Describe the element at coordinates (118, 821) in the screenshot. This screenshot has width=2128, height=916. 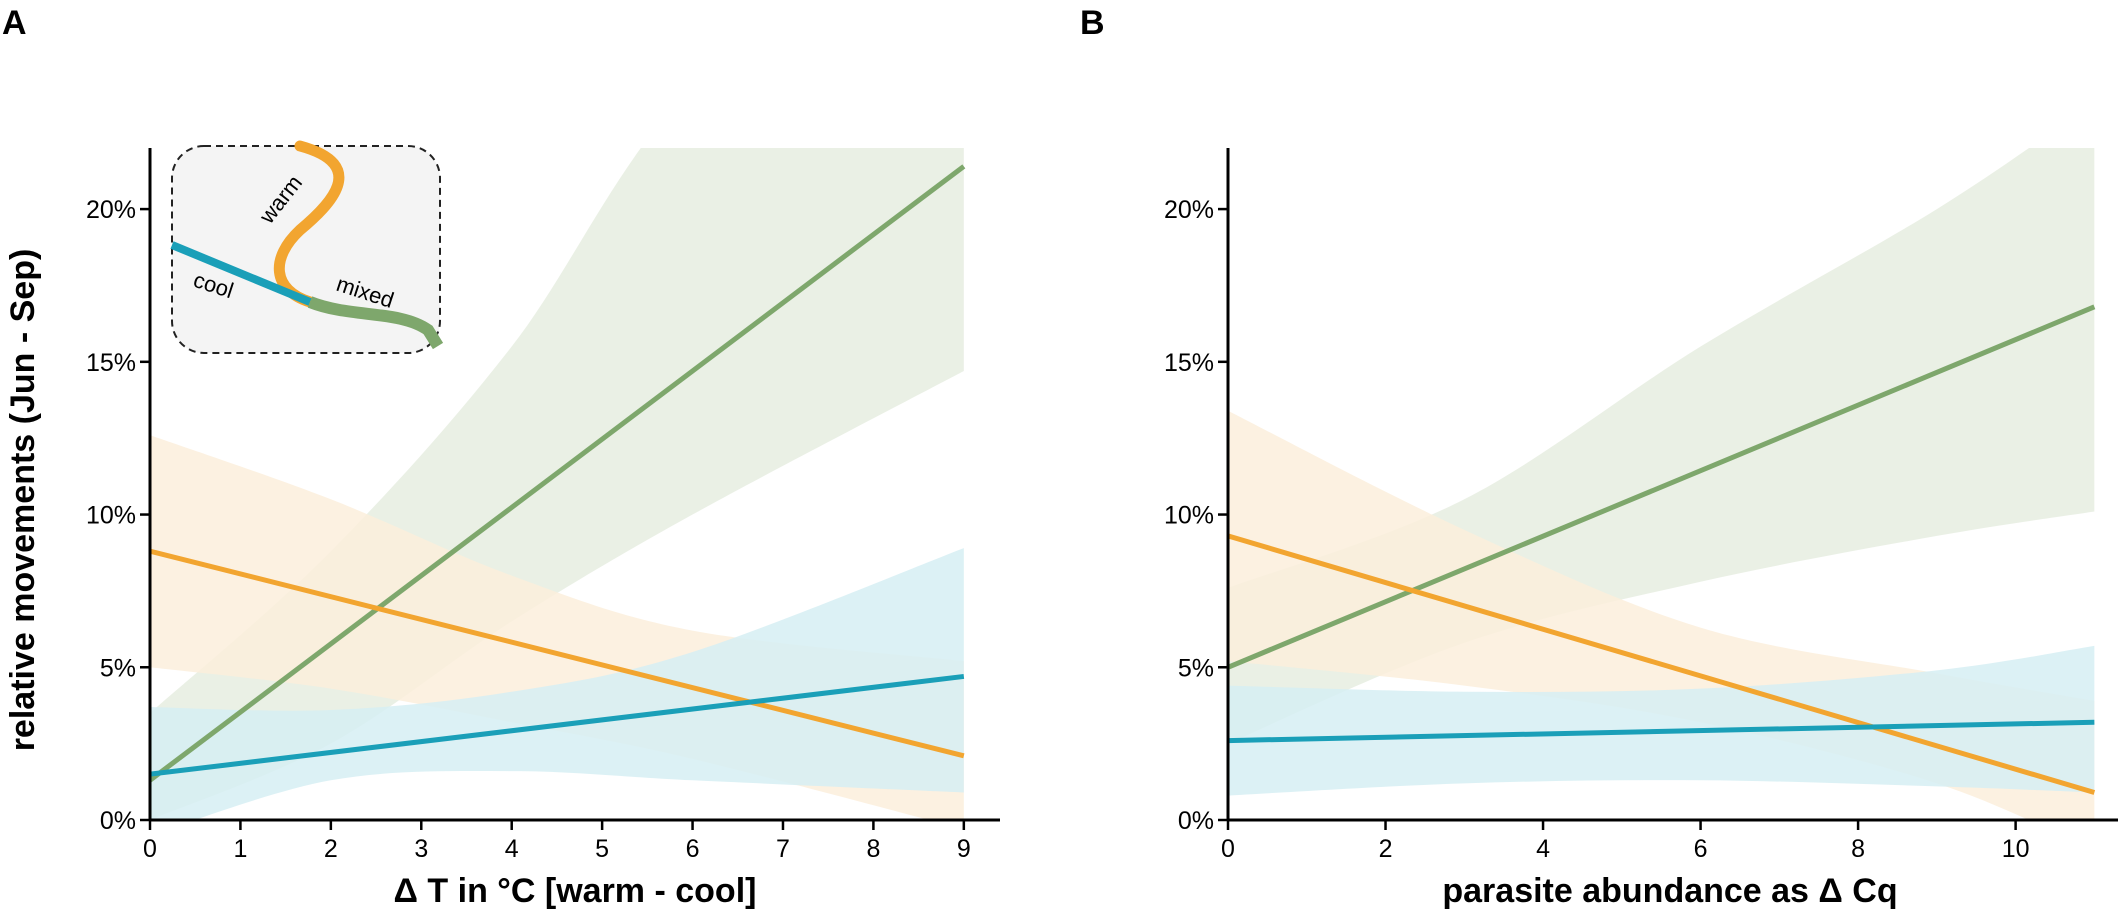
I see `panel-a-y-tick-label: 0%` at that location.